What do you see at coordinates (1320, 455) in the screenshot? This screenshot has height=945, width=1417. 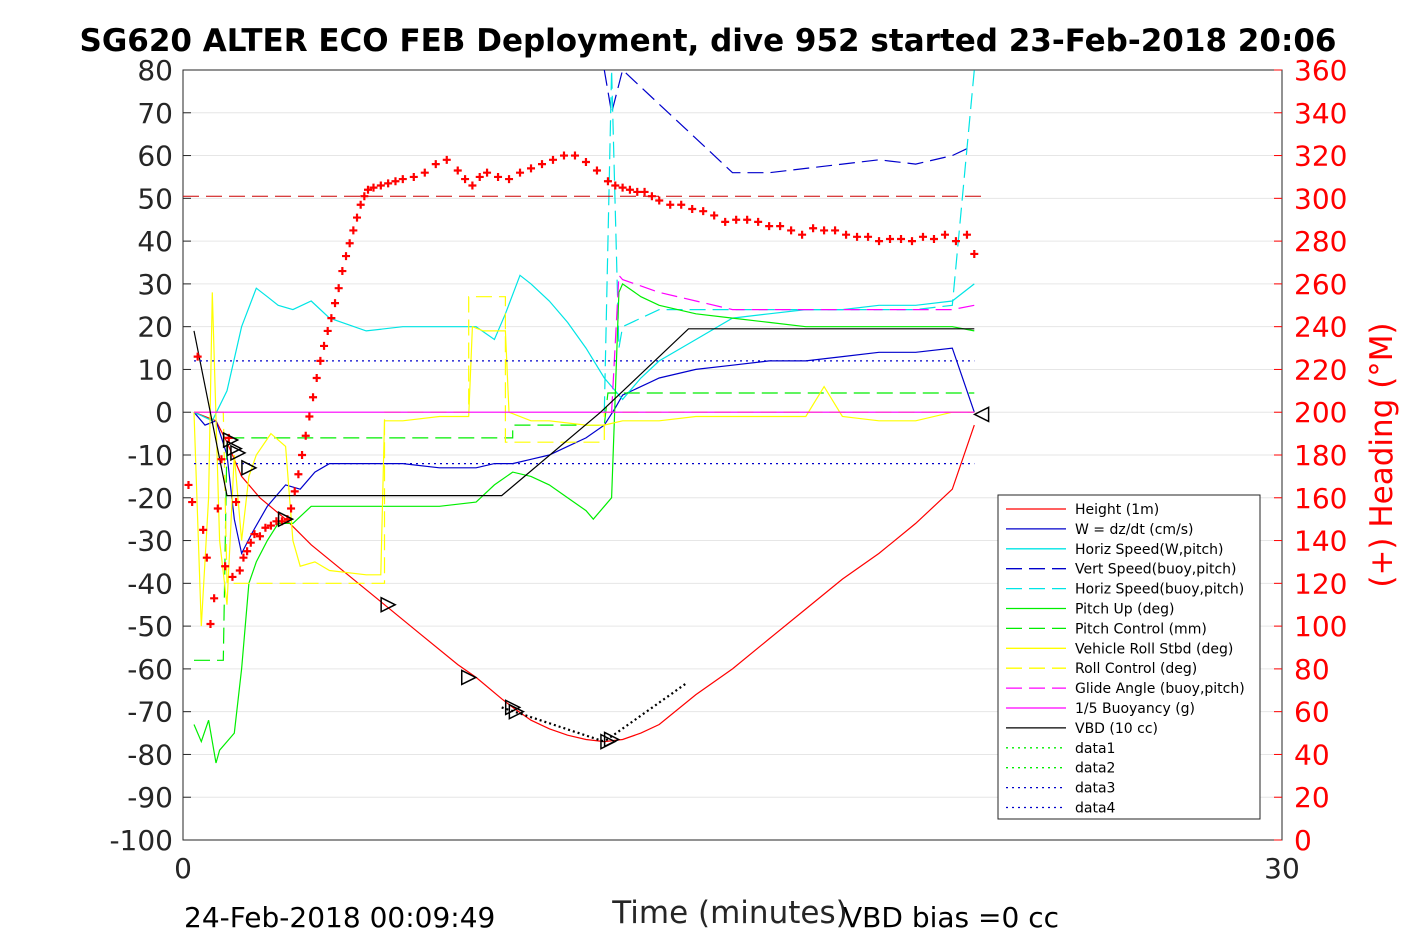 I see `right-tick-label: 180` at bounding box center [1320, 455].